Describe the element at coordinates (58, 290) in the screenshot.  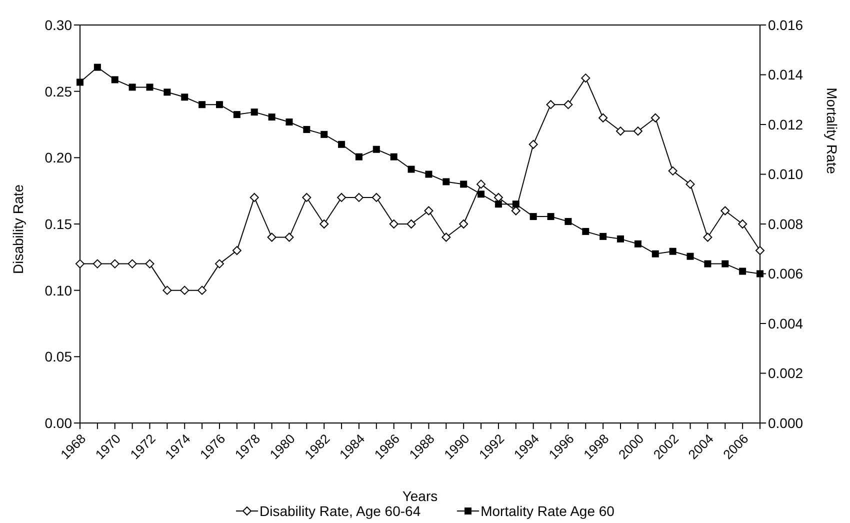
I see `y-tick-label: 0.10` at that location.